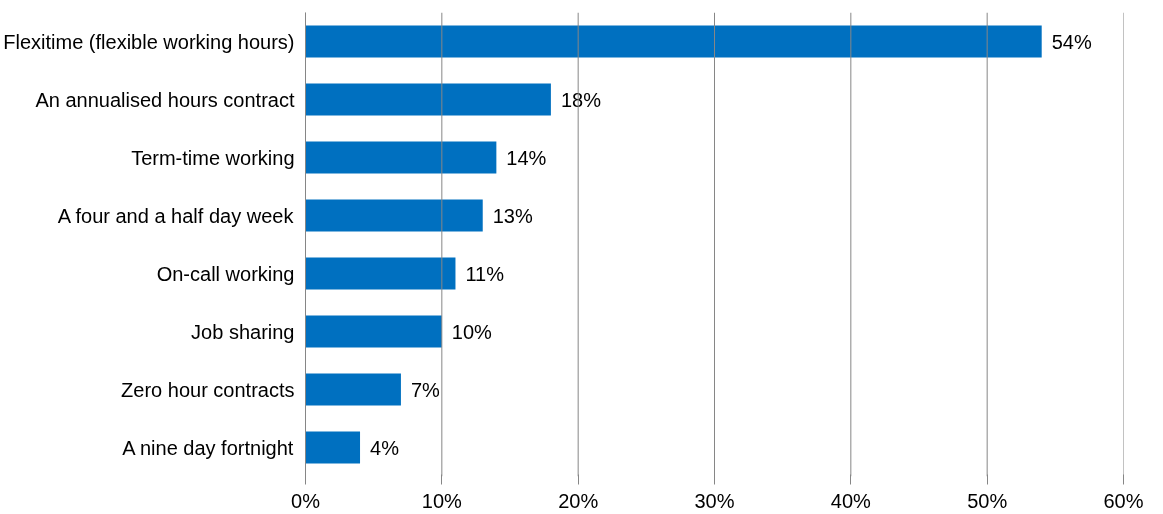 Image resolution: width=1163 pixels, height=514 pixels. I want to click on data-label: 18%, so click(581, 99).